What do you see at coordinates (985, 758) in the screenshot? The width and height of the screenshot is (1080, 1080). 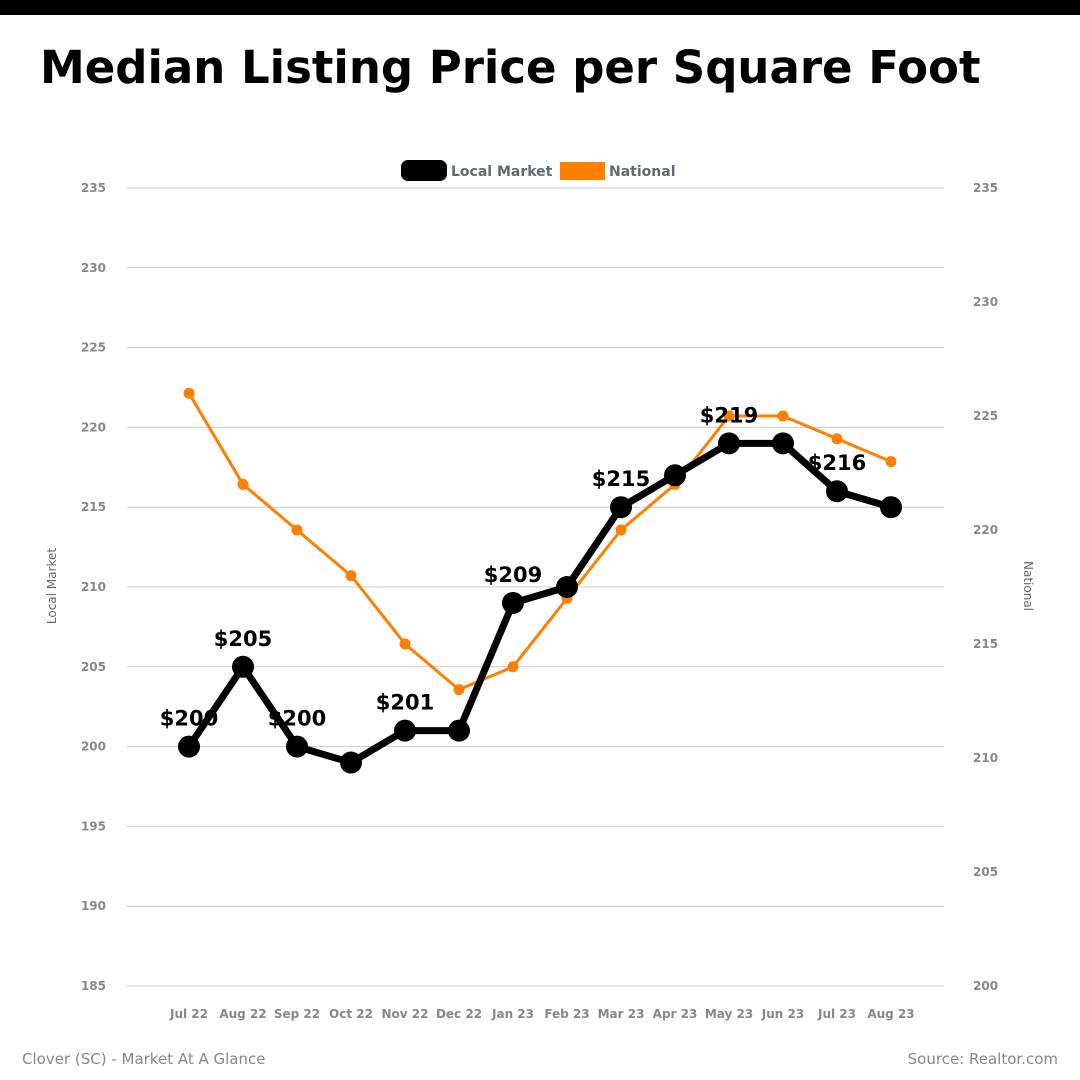 I see `right-tick-label: 210` at bounding box center [985, 758].